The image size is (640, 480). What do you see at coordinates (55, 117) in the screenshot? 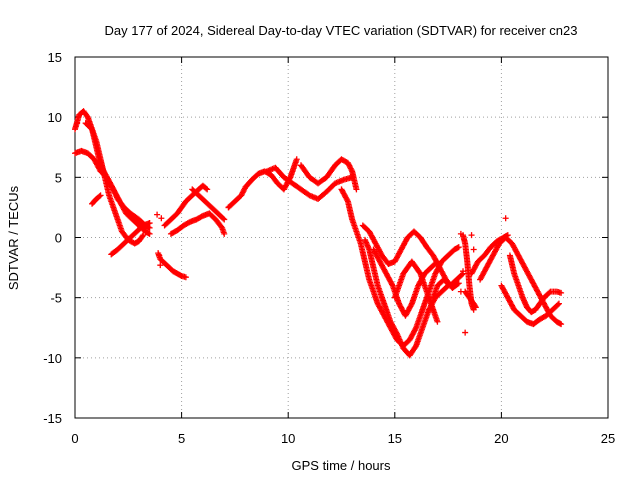
I see `y-tick-label: 10` at bounding box center [55, 117].